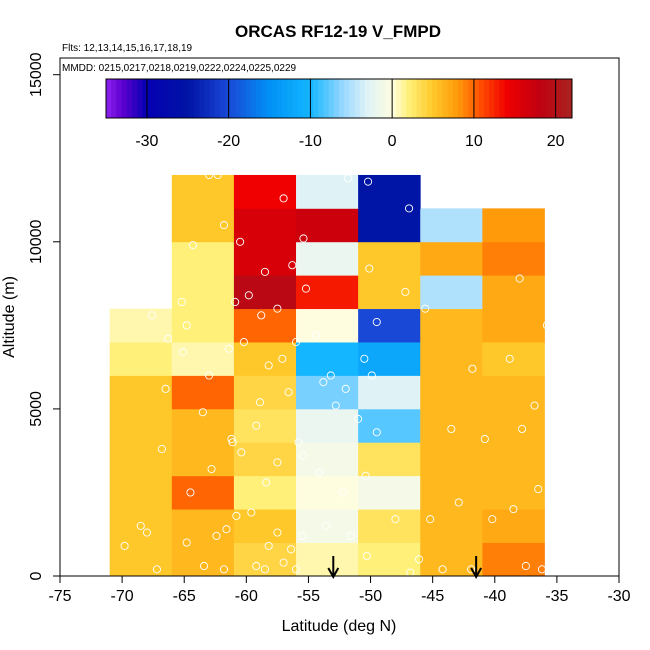  I want to click on down-arrow-icon, so click(476, 568).